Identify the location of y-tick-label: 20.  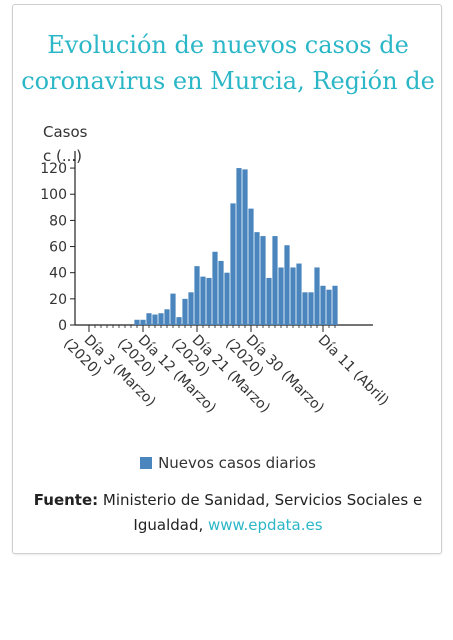
(58, 300).